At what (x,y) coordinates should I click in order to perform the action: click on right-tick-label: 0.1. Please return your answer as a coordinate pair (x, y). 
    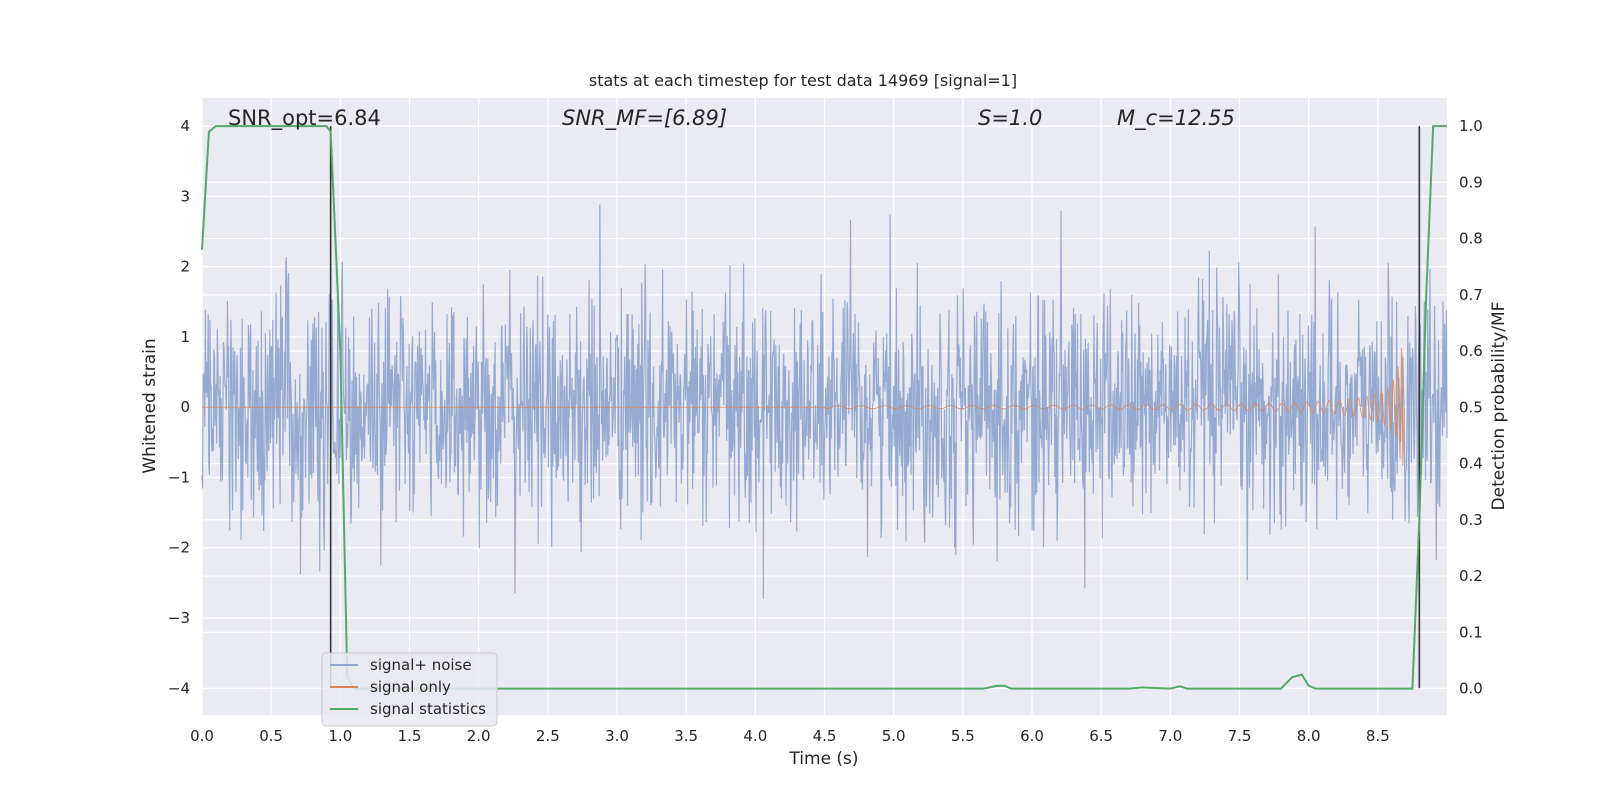
    Looking at the image, I should click on (1471, 632).